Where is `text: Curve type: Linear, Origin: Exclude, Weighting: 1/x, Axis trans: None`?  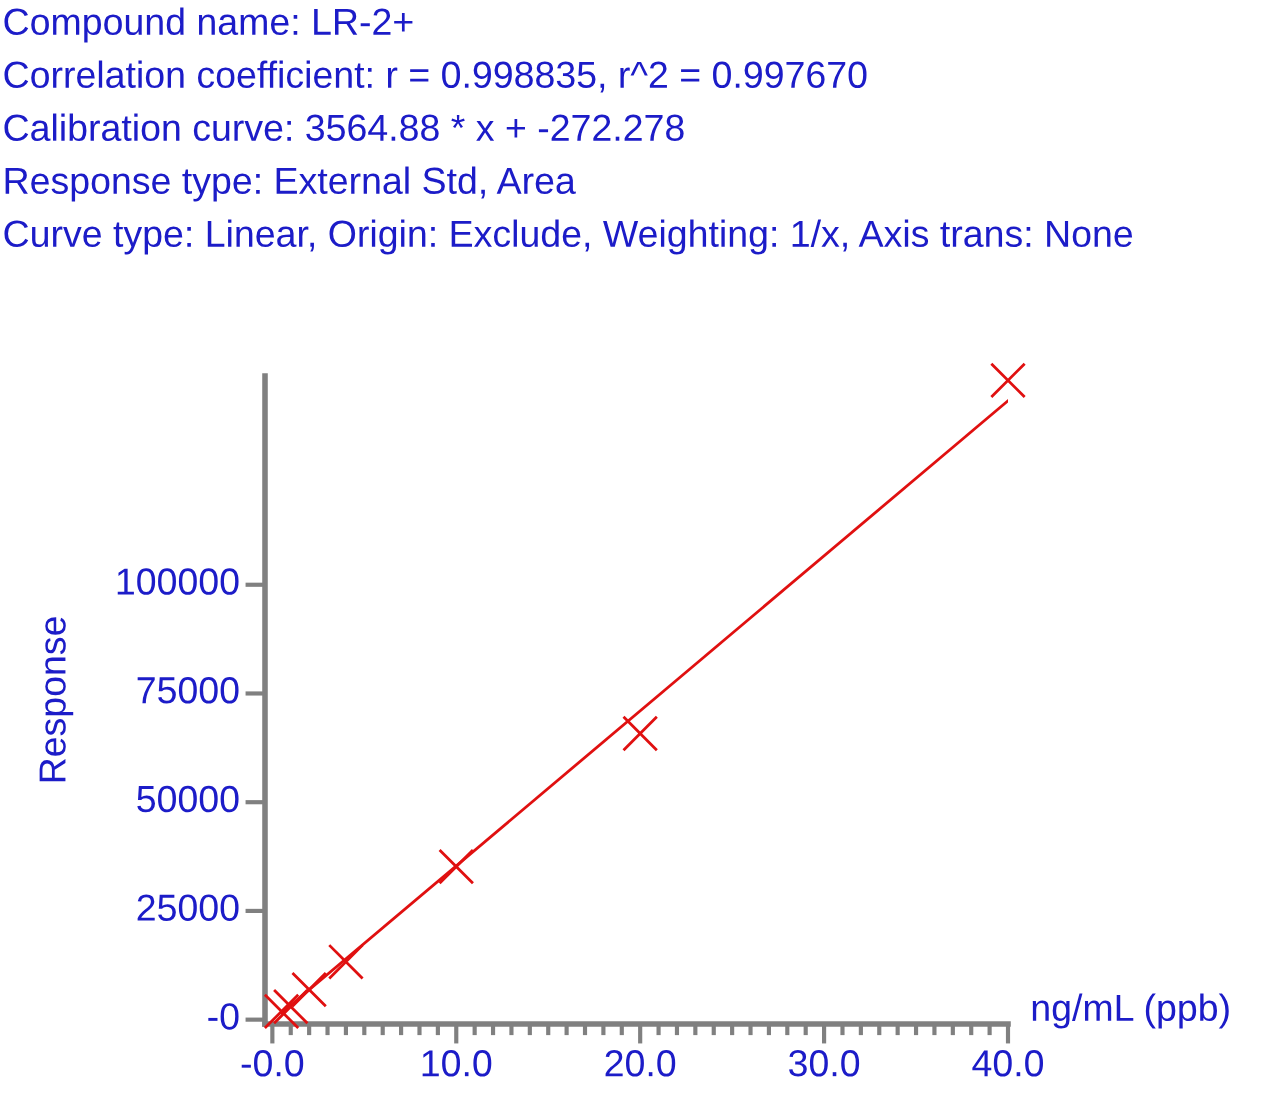
text: Curve type: Linear, Origin: Exclude, Weighting: 1/x, Axis trans: None is located at coordinates (568, 237).